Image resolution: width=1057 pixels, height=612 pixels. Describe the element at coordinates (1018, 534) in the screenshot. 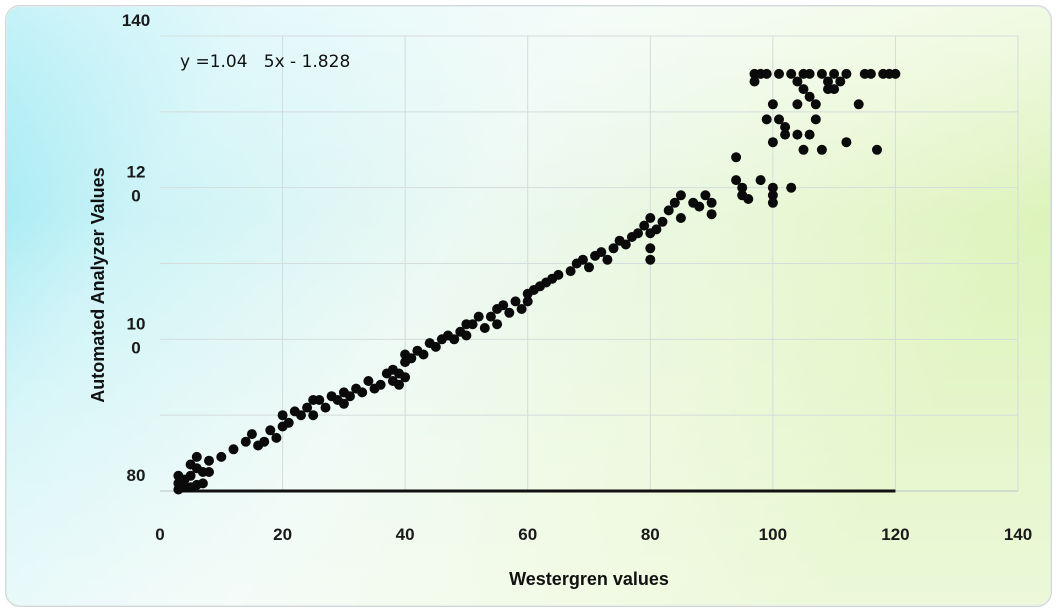

I see `x-tick-label: 140` at that location.